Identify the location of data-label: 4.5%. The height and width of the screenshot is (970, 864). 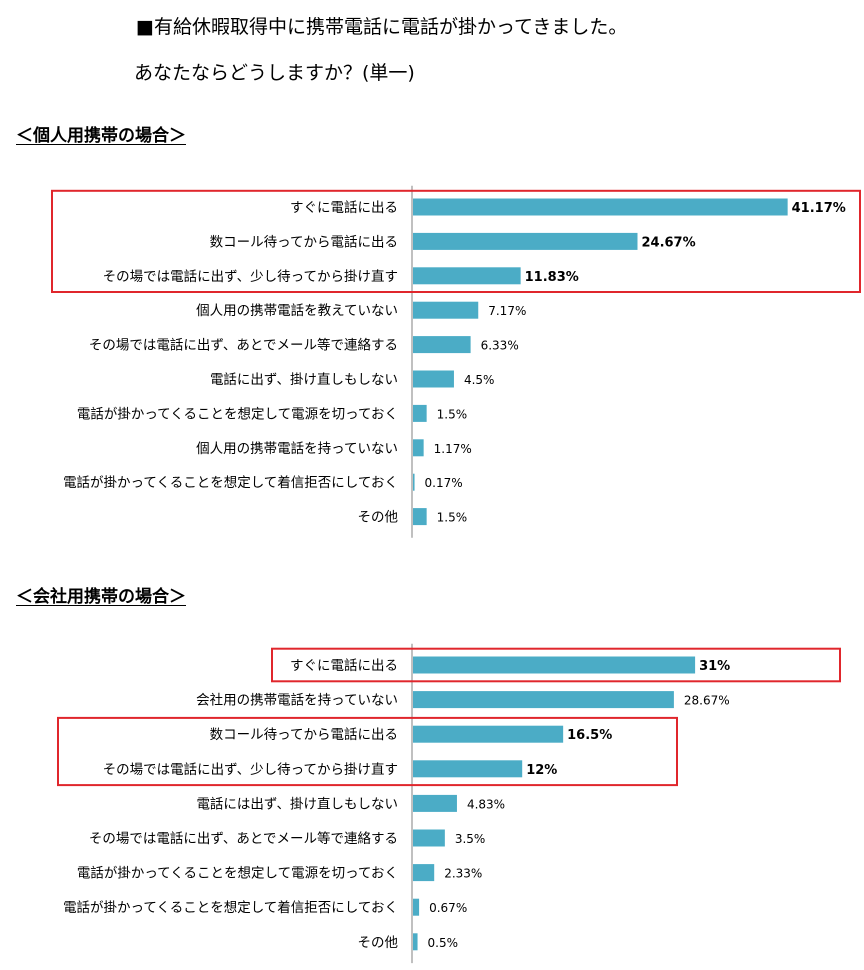
(479, 380).